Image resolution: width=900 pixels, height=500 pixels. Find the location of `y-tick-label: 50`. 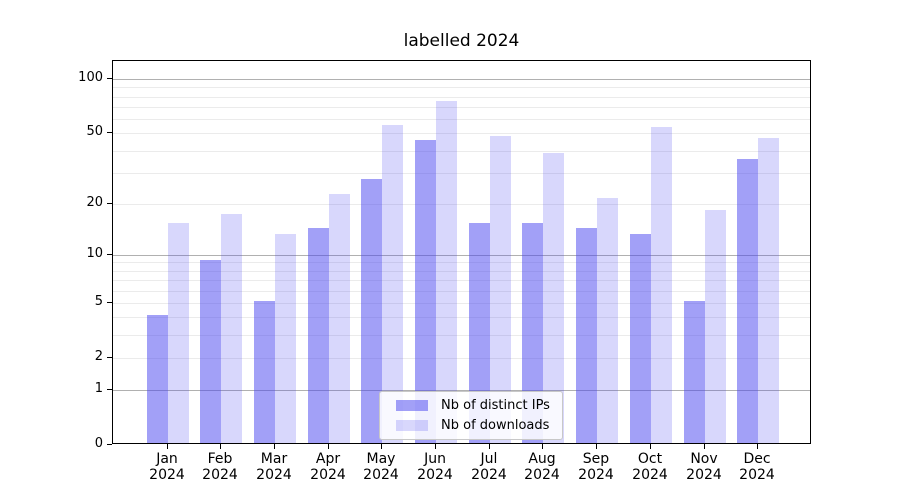

y-tick-label: 50 is located at coordinates (94, 131).